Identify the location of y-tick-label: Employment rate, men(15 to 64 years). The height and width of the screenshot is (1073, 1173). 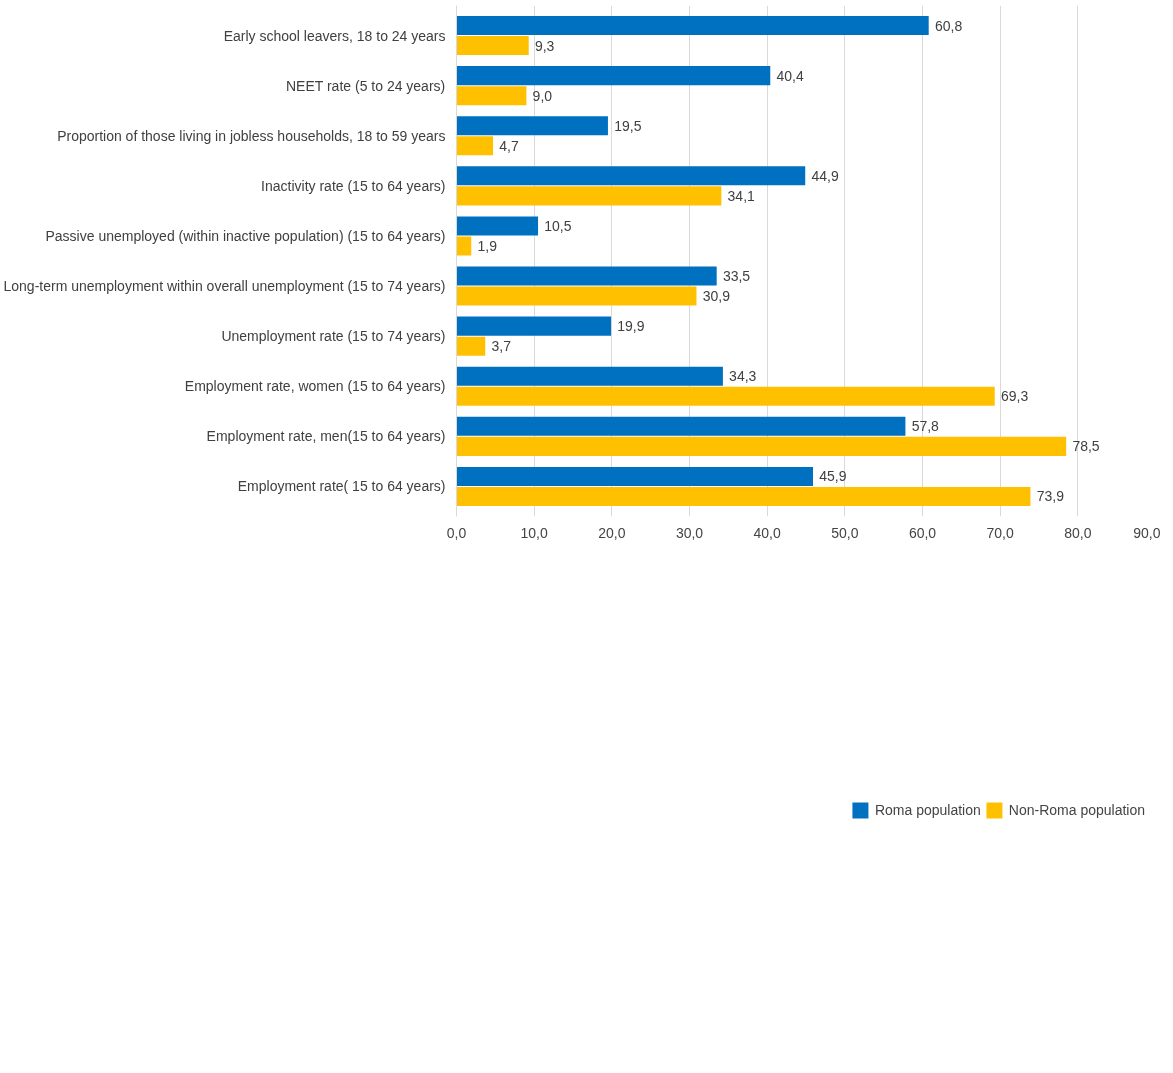
(326, 436).